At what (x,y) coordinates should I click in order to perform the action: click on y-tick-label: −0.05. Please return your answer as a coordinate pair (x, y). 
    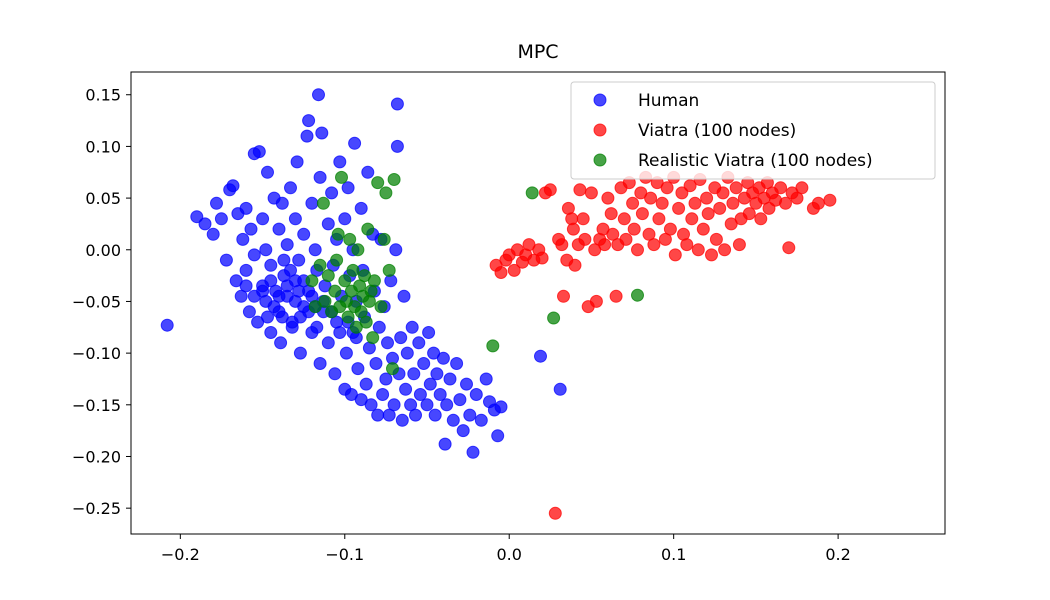
    Looking at the image, I should click on (96, 301).